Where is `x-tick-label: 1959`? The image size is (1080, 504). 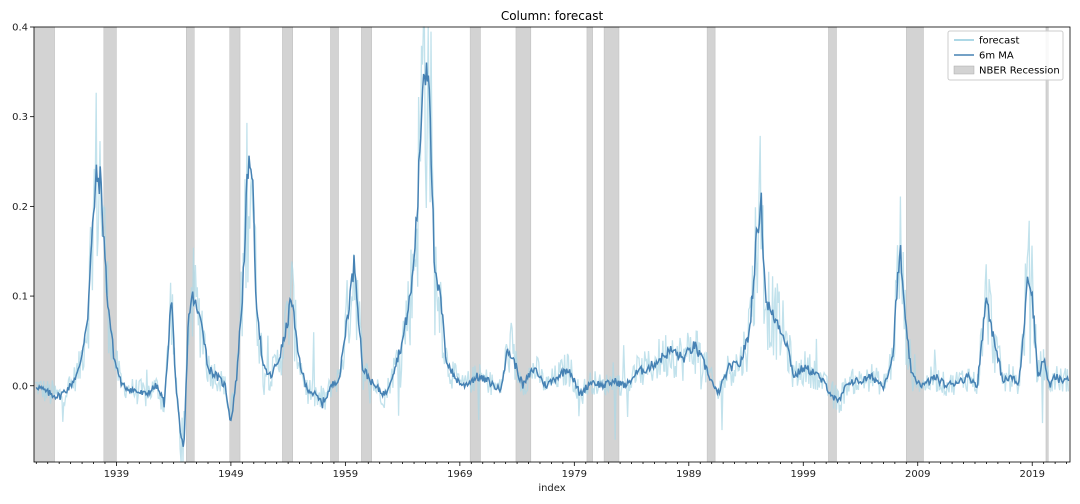 x-tick-label: 1959 is located at coordinates (345, 474).